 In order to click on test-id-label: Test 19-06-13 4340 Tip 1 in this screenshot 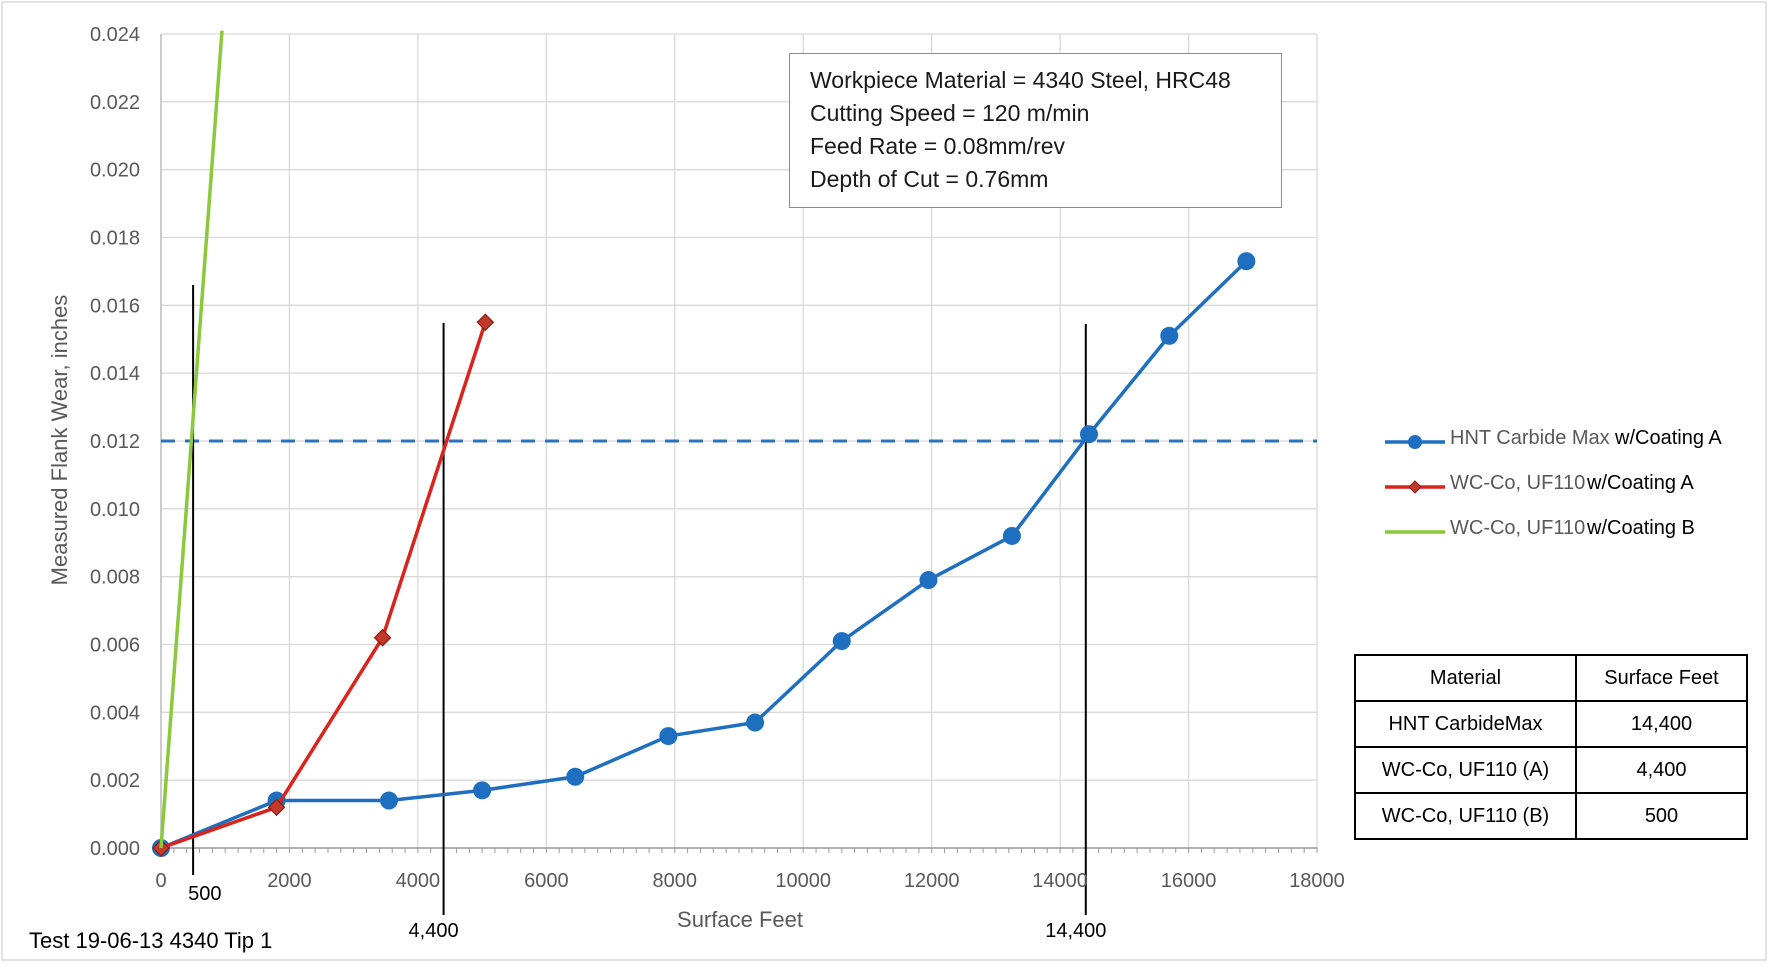, I will do `click(151, 940)`.